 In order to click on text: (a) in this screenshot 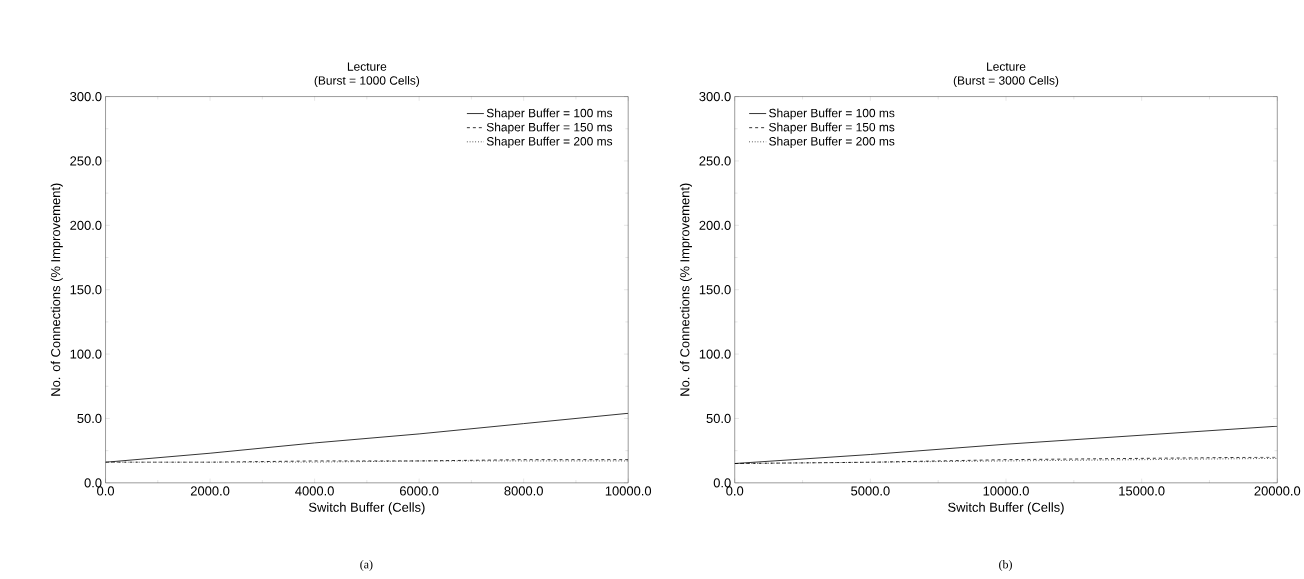, I will do `click(366, 565)`.